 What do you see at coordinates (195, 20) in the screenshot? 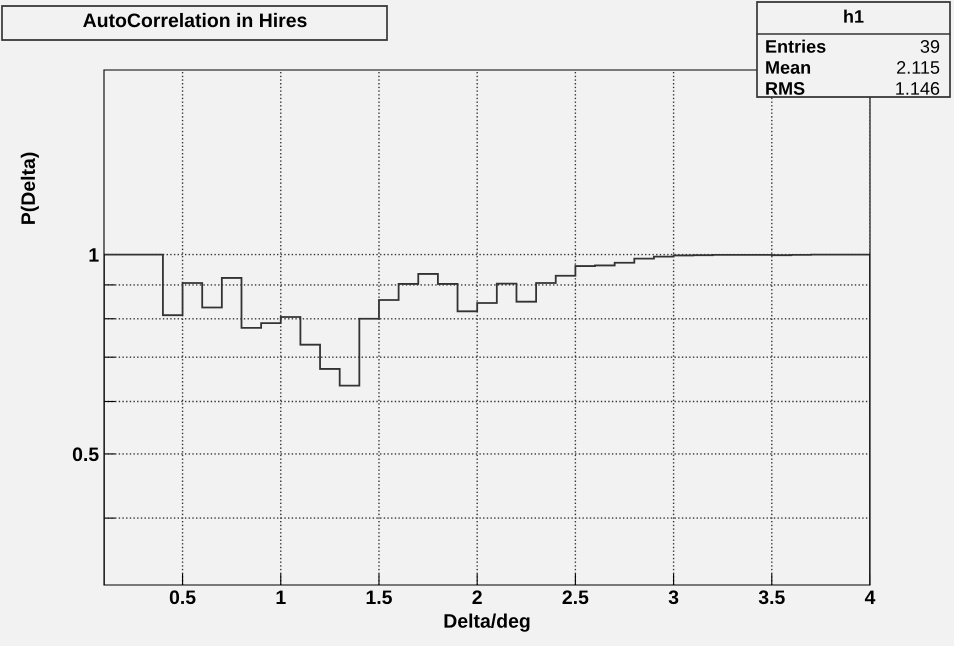
I see `chart-title: AutoCorrelation in Hires` at bounding box center [195, 20].